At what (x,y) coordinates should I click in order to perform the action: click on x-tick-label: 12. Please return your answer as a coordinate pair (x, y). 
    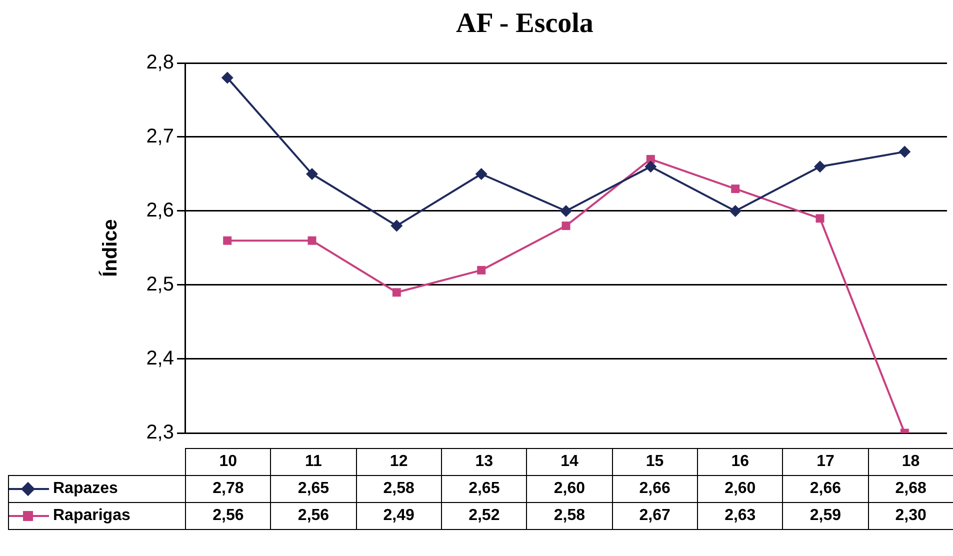
    Looking at the image, I should click on (399, 462).